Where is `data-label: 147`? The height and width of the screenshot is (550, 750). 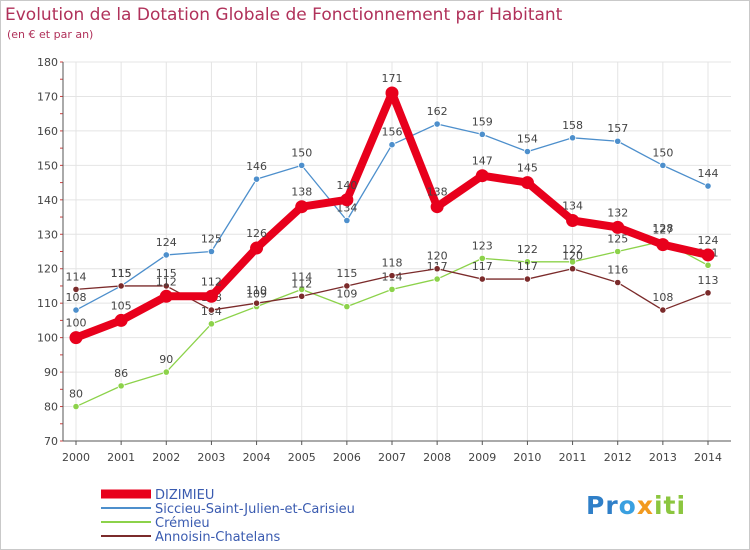 data-label: 147 is located at coordinates (482, 161).